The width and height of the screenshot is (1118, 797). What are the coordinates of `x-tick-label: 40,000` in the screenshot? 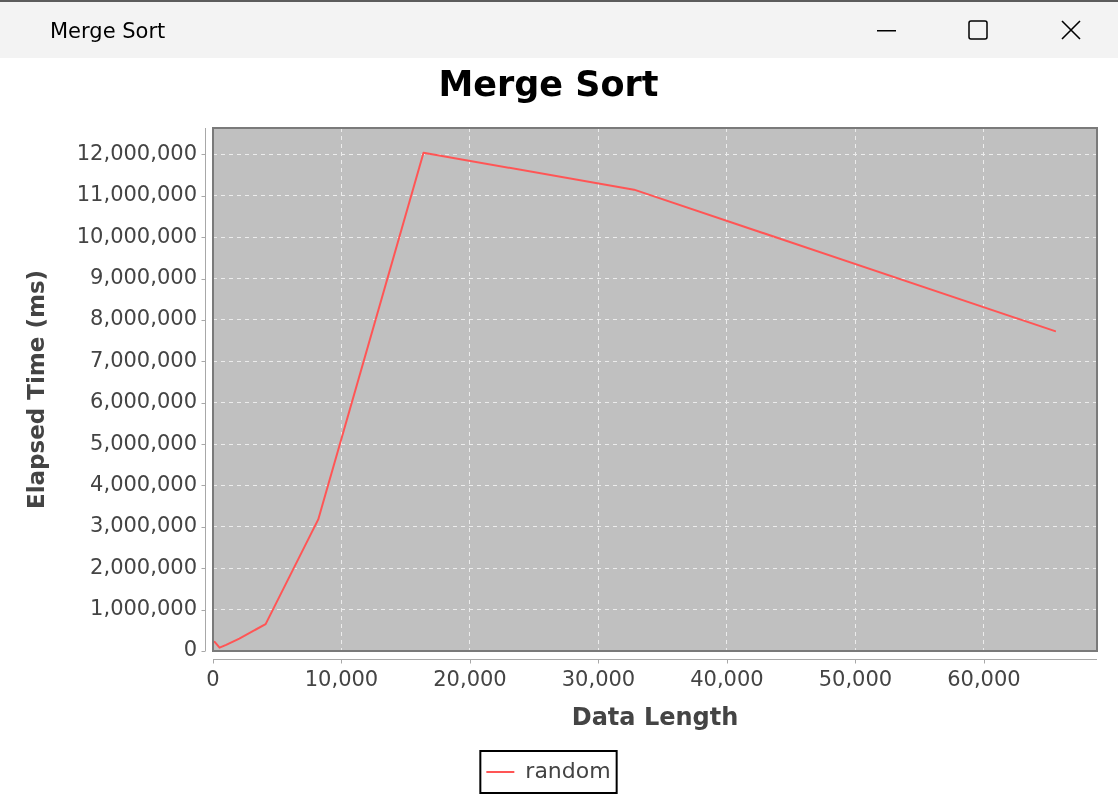 It's located at (727, 679).